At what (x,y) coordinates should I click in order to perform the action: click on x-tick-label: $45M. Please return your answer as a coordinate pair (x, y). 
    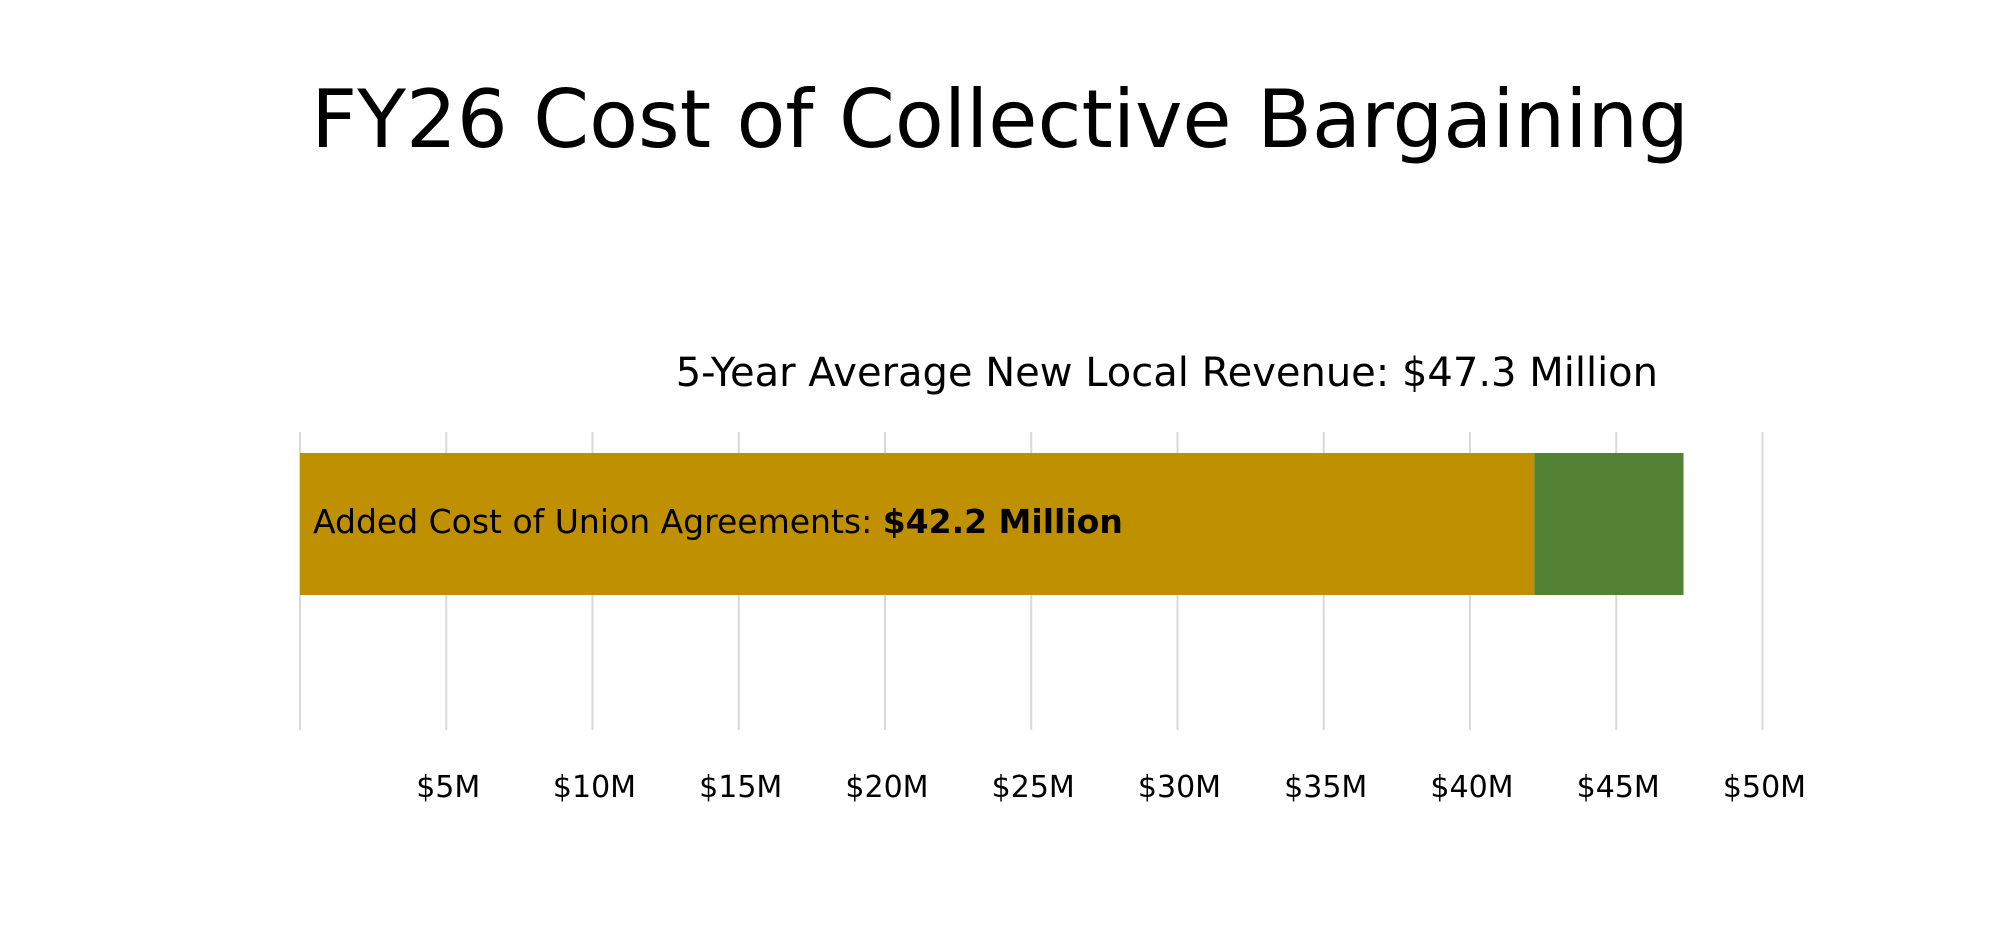
    Looking at the image, I should click on (1618, 787).